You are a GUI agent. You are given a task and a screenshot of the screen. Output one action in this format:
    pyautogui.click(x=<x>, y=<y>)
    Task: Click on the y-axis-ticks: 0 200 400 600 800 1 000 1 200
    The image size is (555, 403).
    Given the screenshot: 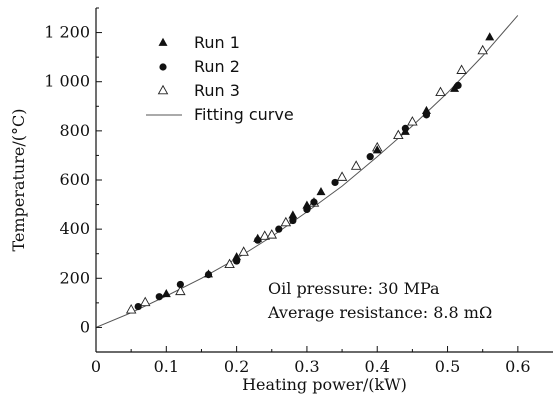 What is the action you would take?
    pyautogui.click(x=73, y=180)
    